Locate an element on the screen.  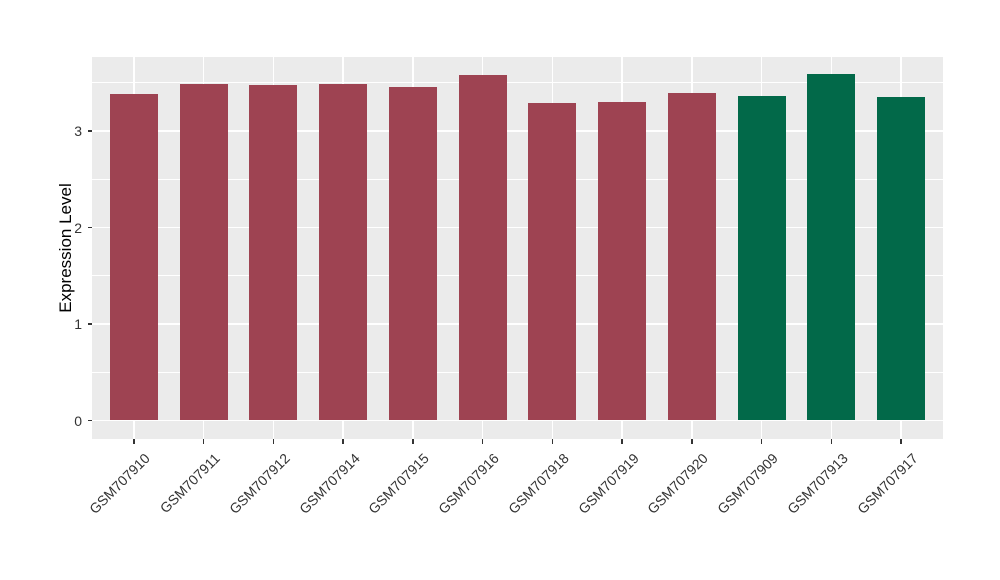
x-tick-label: GSM707910 is located at coordinates (120, 483).